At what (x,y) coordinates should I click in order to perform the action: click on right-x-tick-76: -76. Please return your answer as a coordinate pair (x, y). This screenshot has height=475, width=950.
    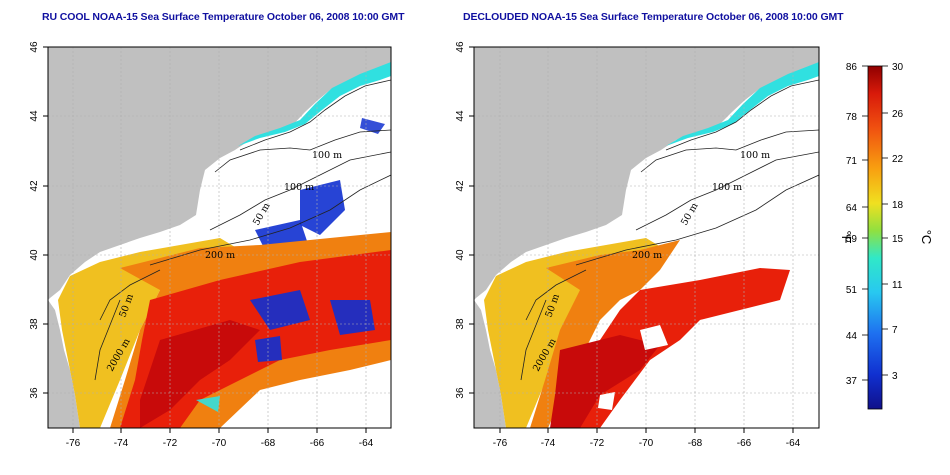
    Looking at the image, I should click on (500, 443).